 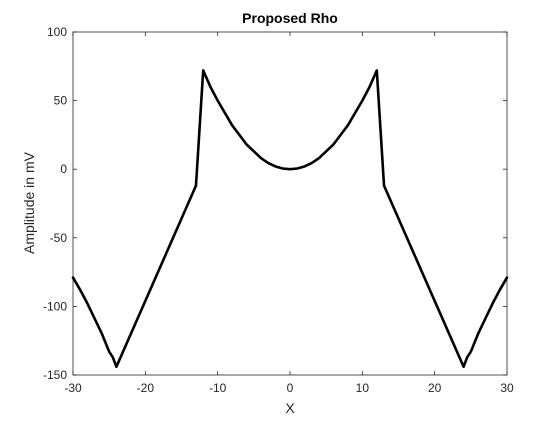 I want to click on x-tick-label: 0, so click(x=290, y=388).